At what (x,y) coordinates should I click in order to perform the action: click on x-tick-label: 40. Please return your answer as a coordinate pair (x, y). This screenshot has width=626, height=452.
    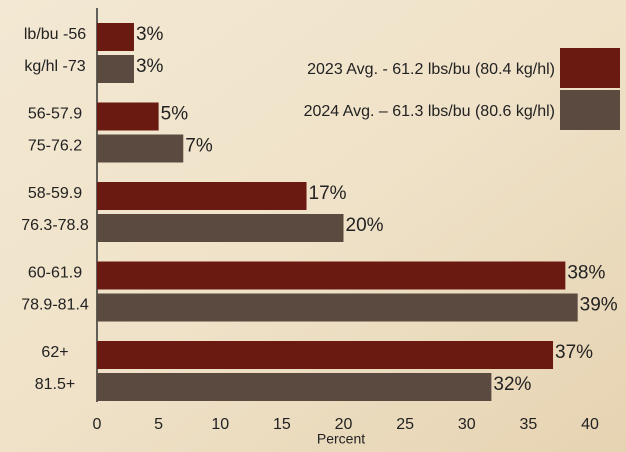
    Looking at the image, I should click on (590, 424).